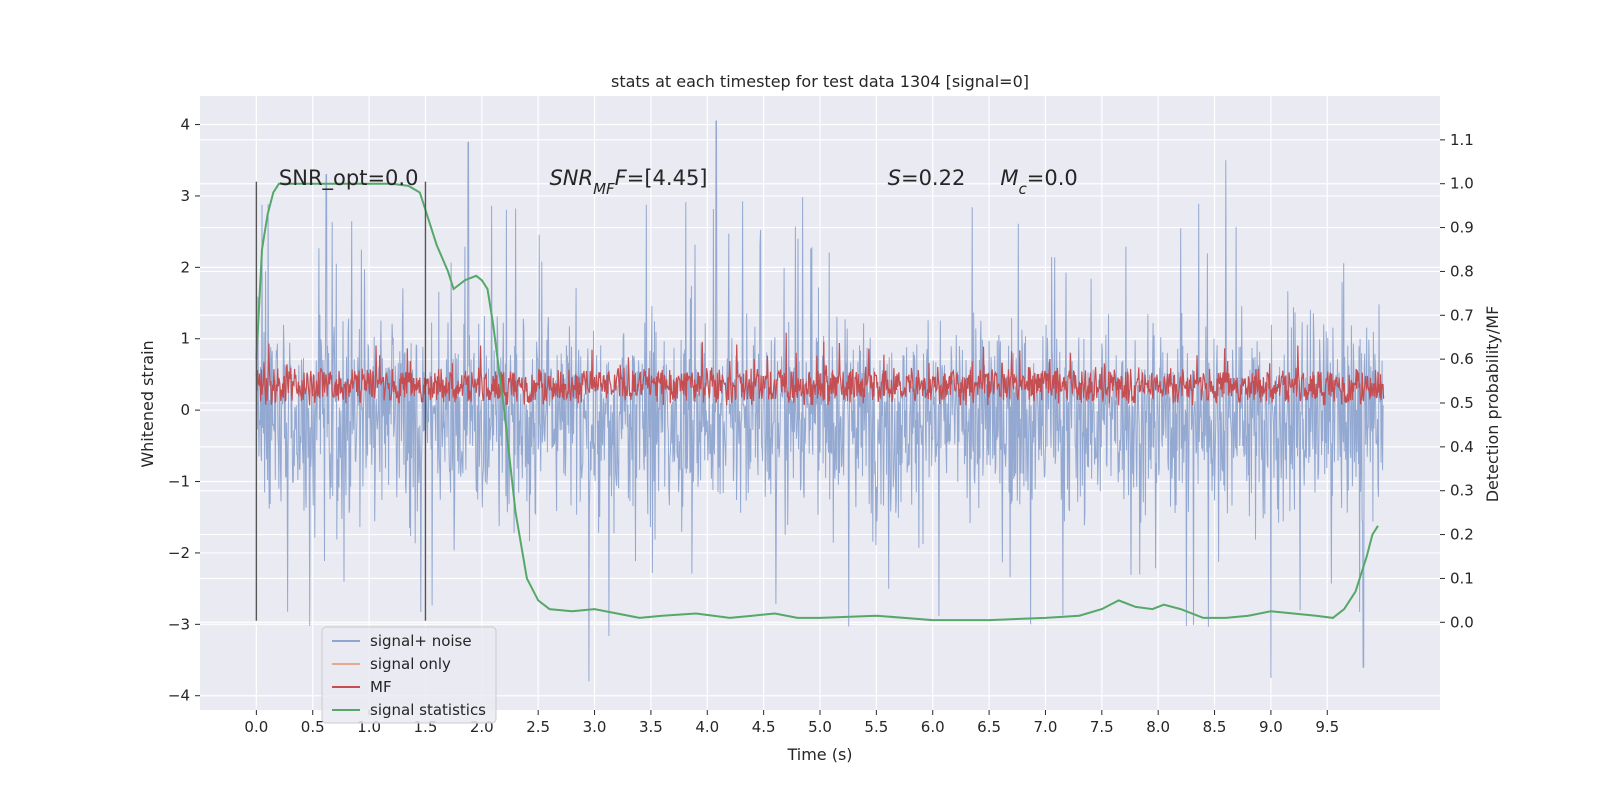 This screenshot has width=1600, height=800. What do you see at coordinates (185, 339) in the screenshot?
I see `left-y-tick-label: 1` at bounding box center [185, 339].